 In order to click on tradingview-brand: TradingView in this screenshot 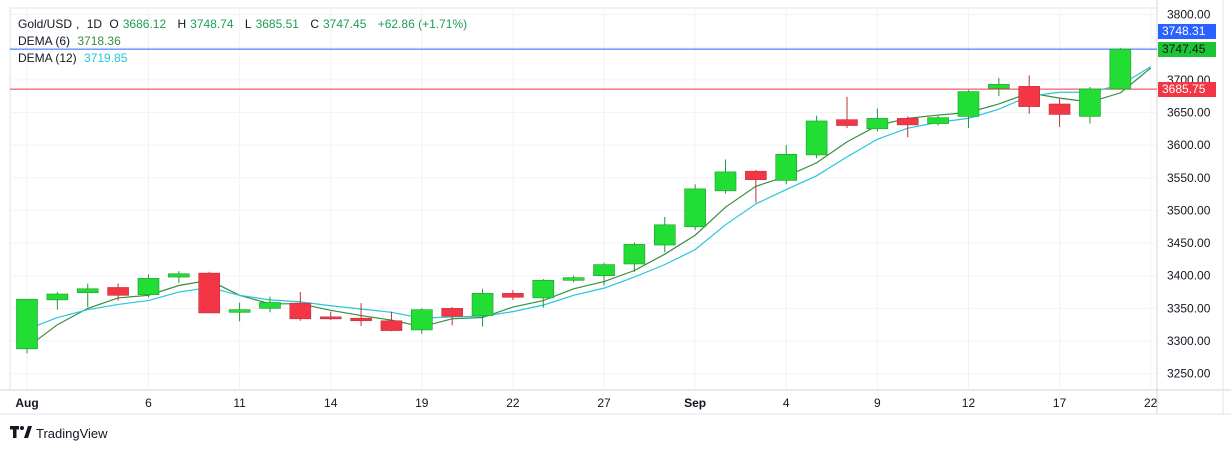, I will do `click(59, 433)`.